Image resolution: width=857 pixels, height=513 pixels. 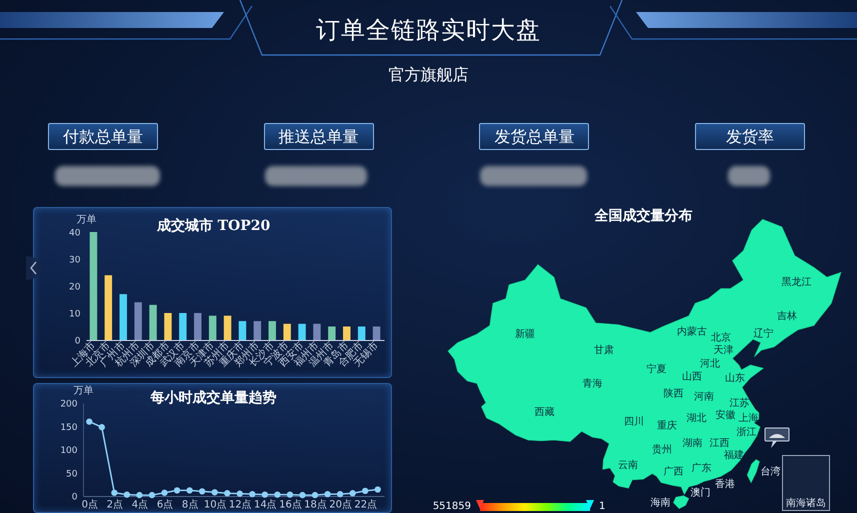 What do you see at coordinates (692, 376) in the screenshot?
I see `category-label: 山西` at bounding box center [692, 376].